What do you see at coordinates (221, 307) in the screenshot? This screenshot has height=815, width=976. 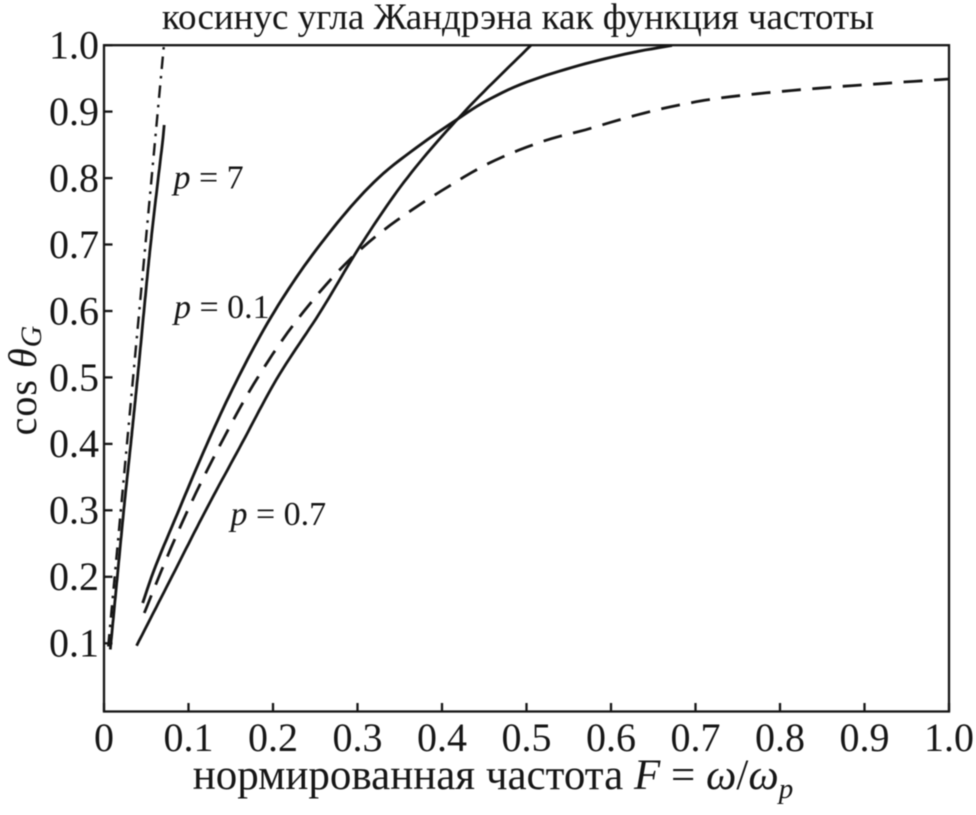 I see `svg-text: p = 0.1` at bounding box center [221, 307].